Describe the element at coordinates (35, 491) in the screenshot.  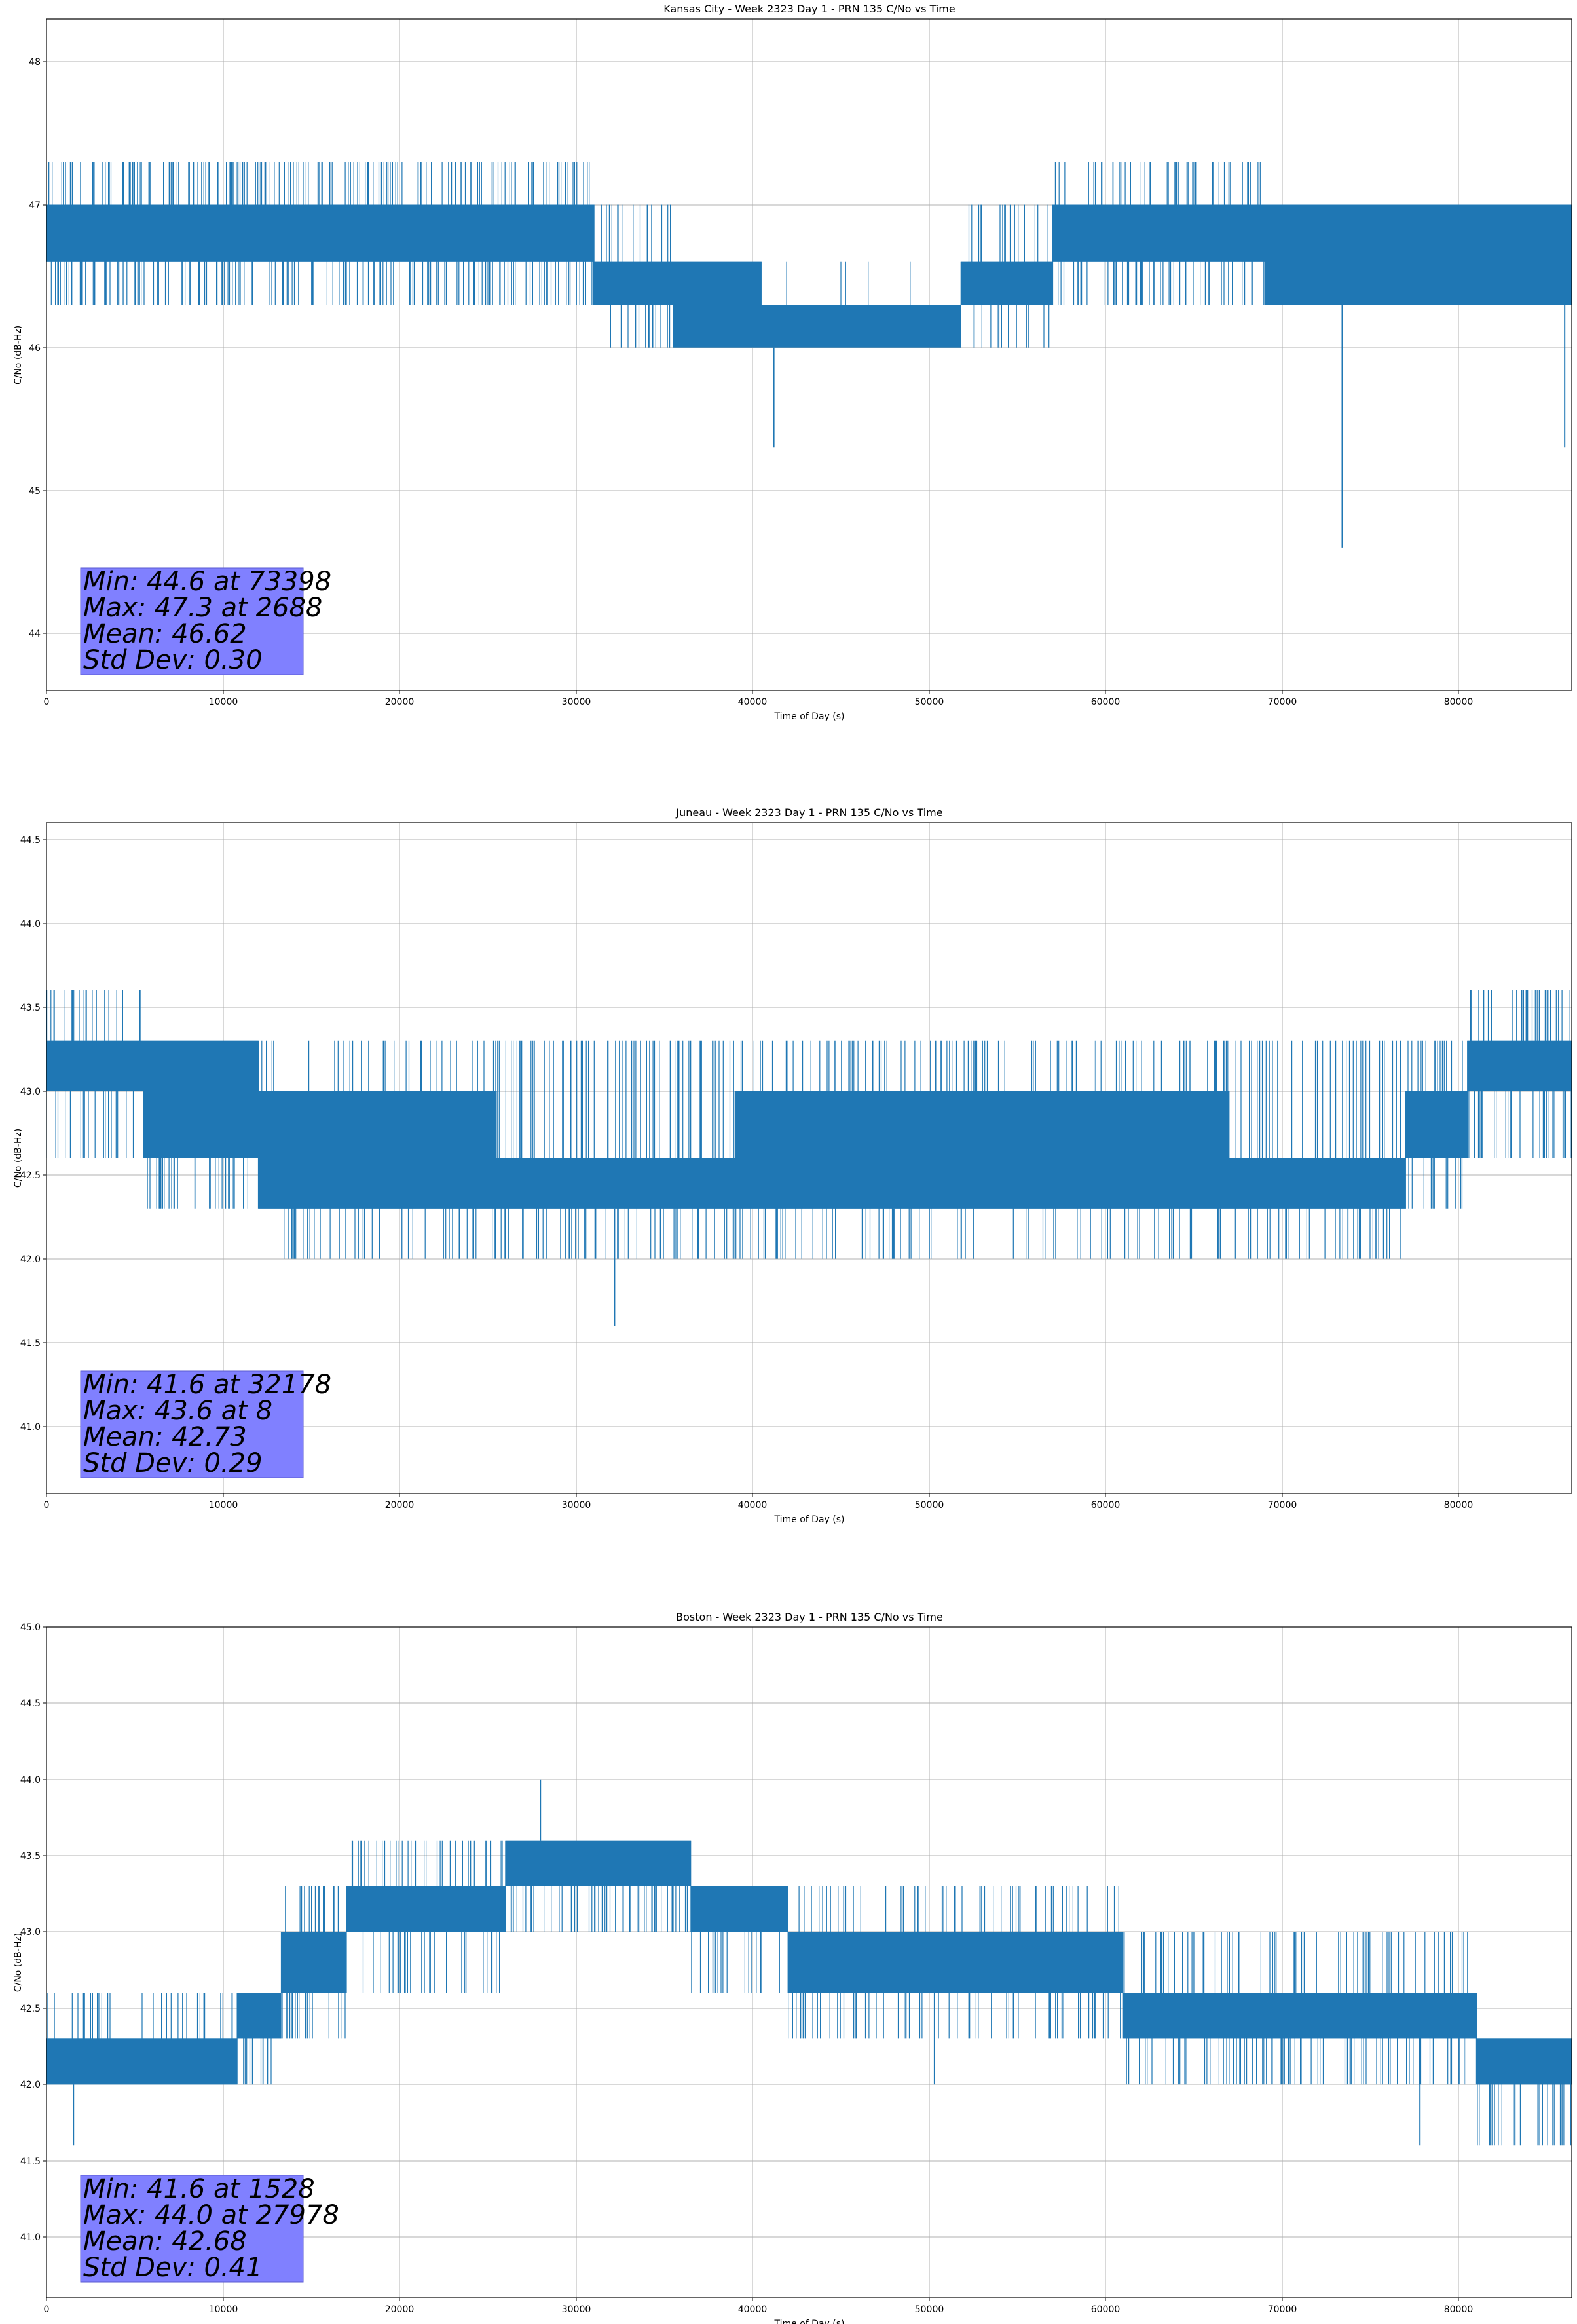
I see `y-tick-label: 45` at that location.